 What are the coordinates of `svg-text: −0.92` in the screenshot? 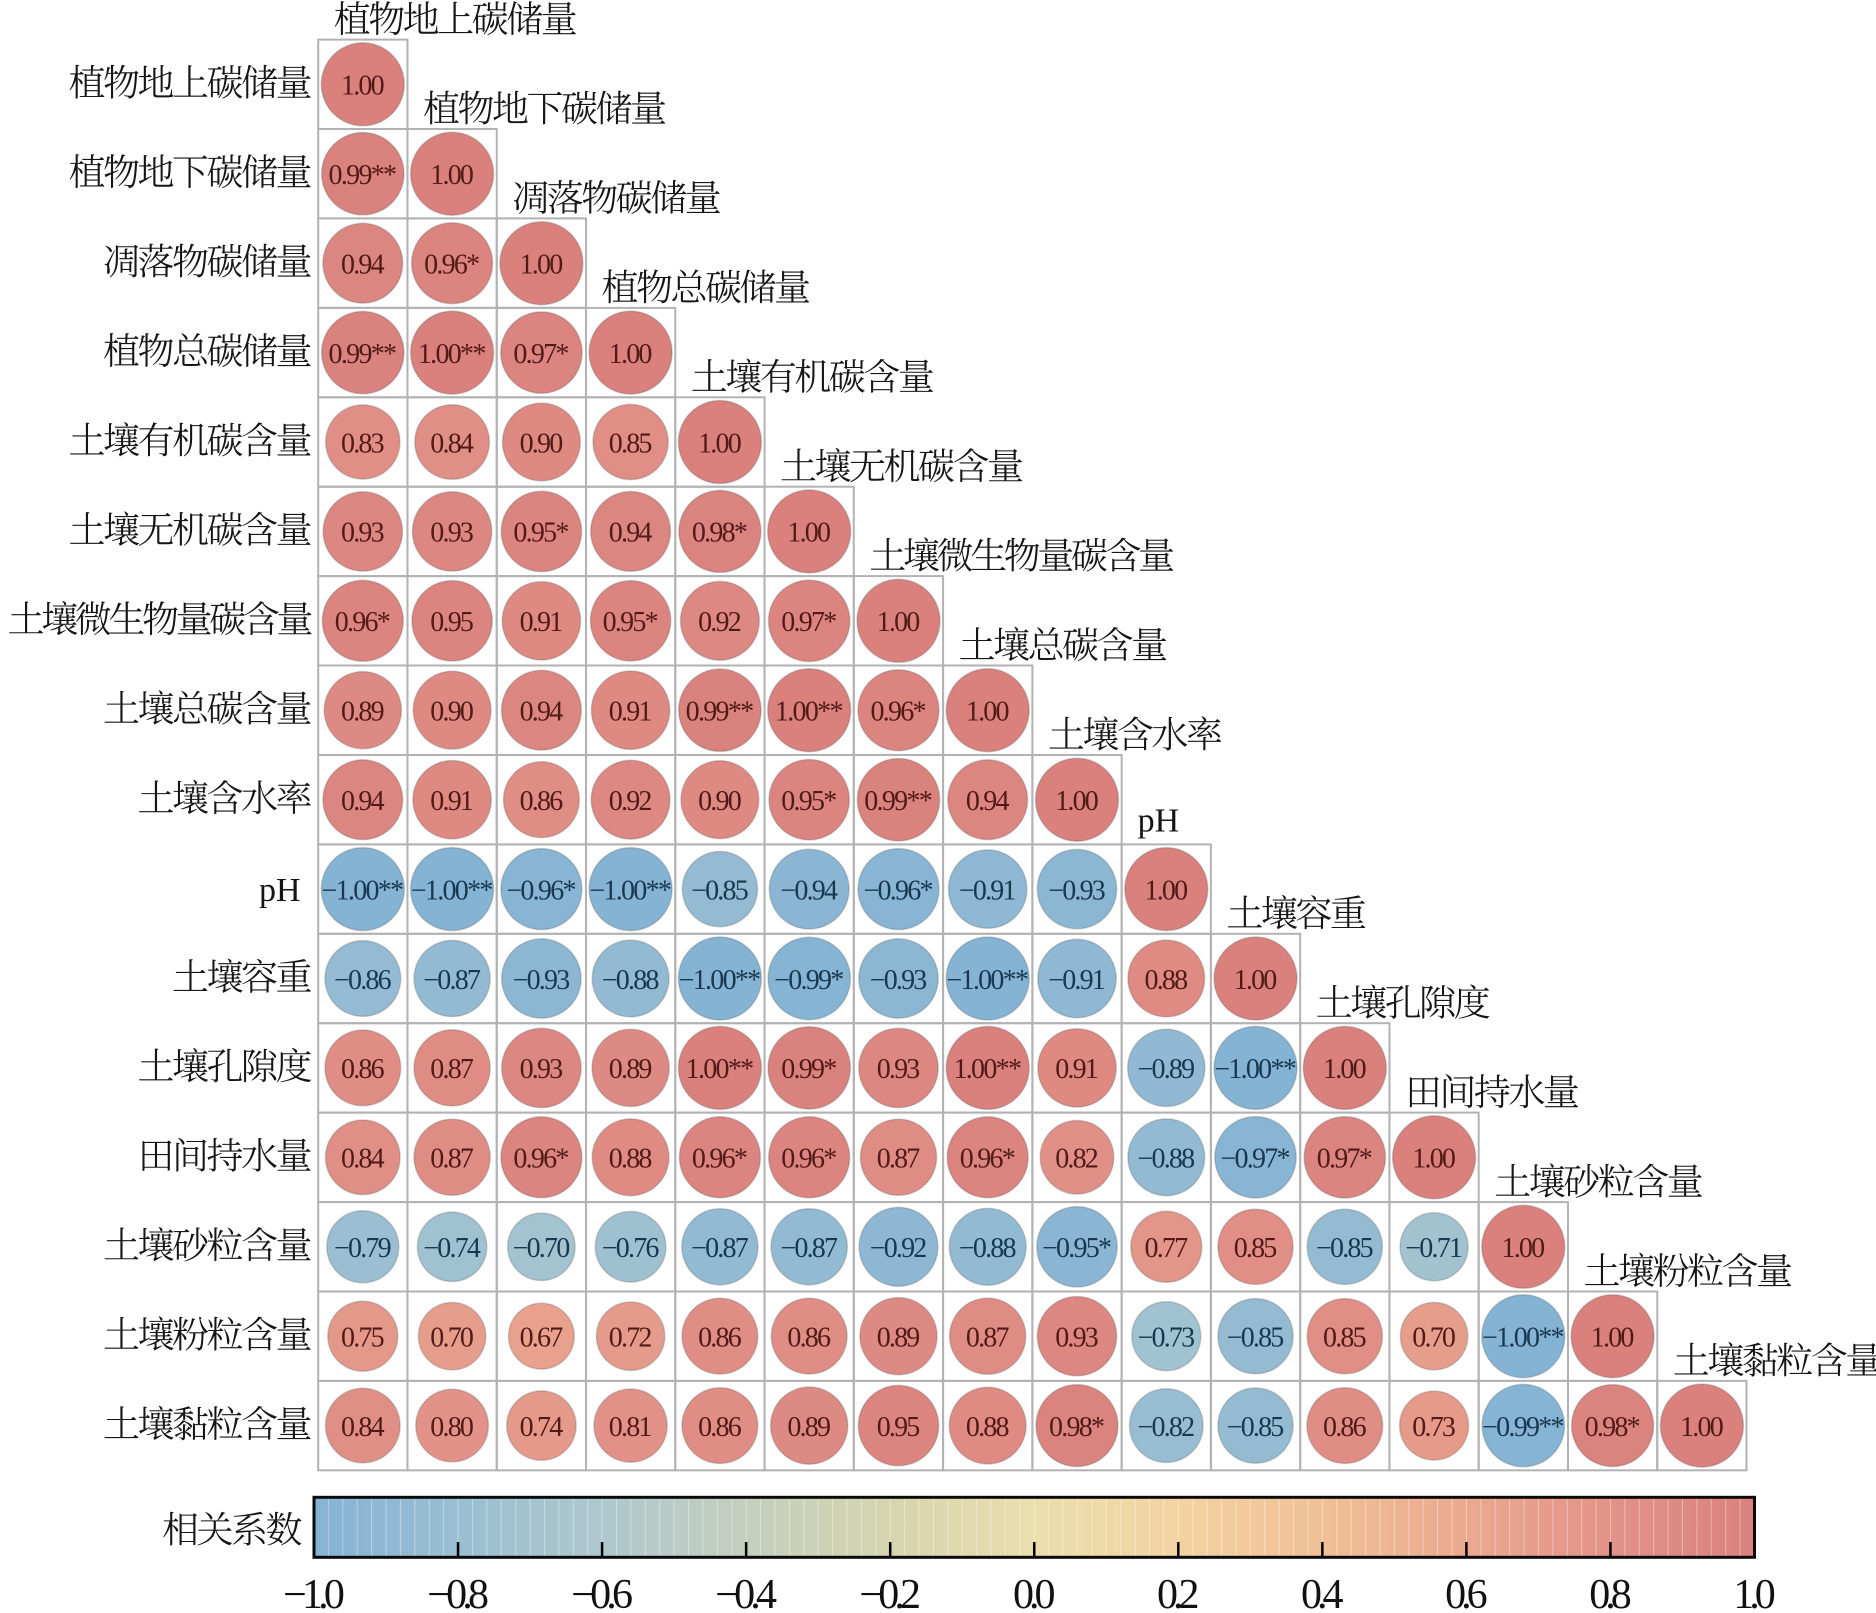 It's located at (899, 1248).